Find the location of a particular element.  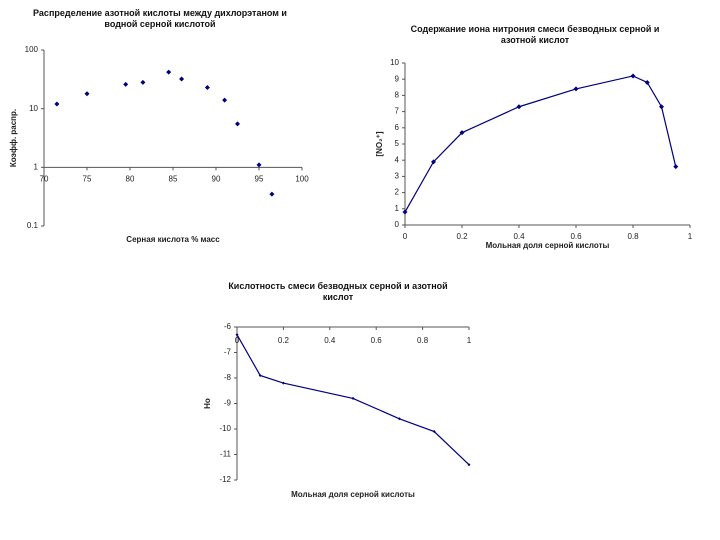

y-tick-label: 6 is located at coordinates (397, 127).